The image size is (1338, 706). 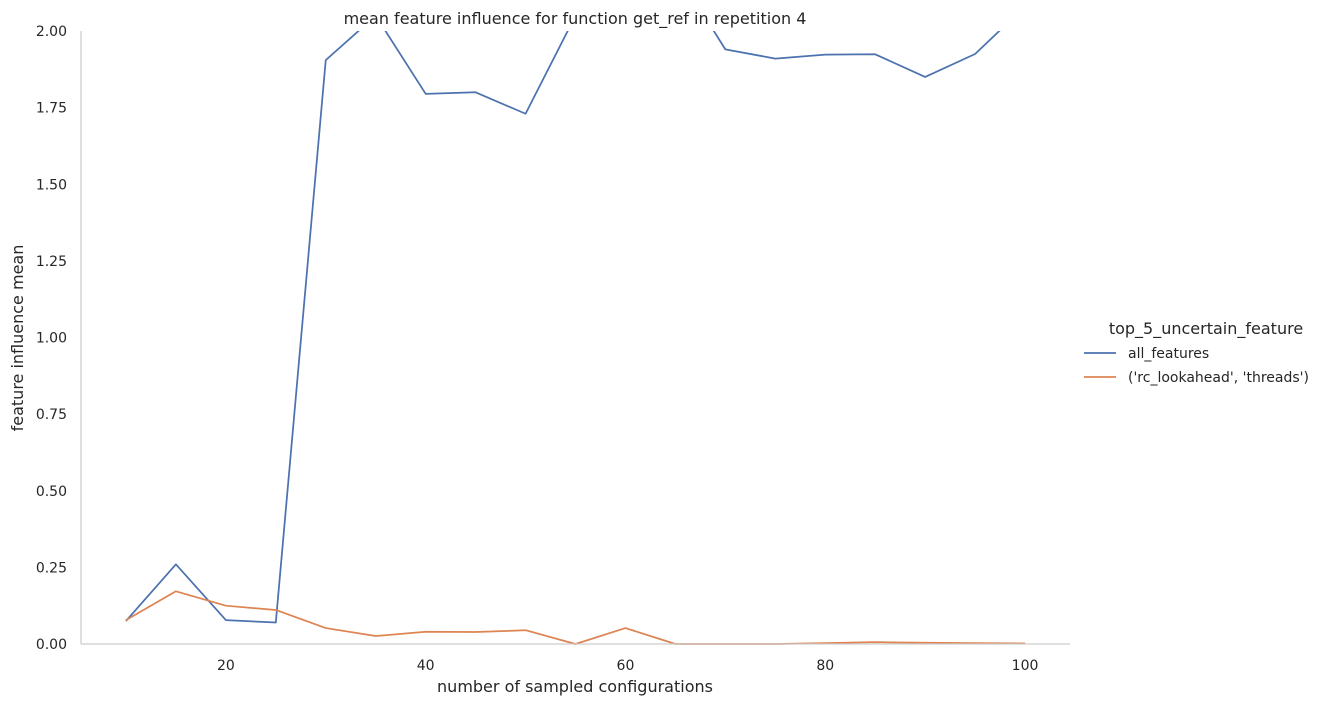 I want to click on y-tick-label: 1.25, so click(x=51, y=262).